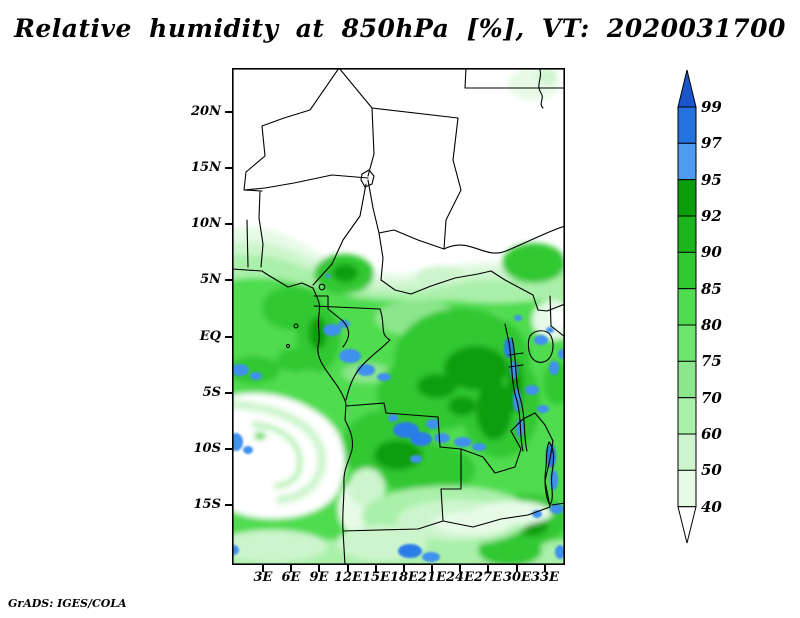  Describe the element at coordinates (687, 525) in the screenshot. I see `colorbar-arrow-bottom` at that location.